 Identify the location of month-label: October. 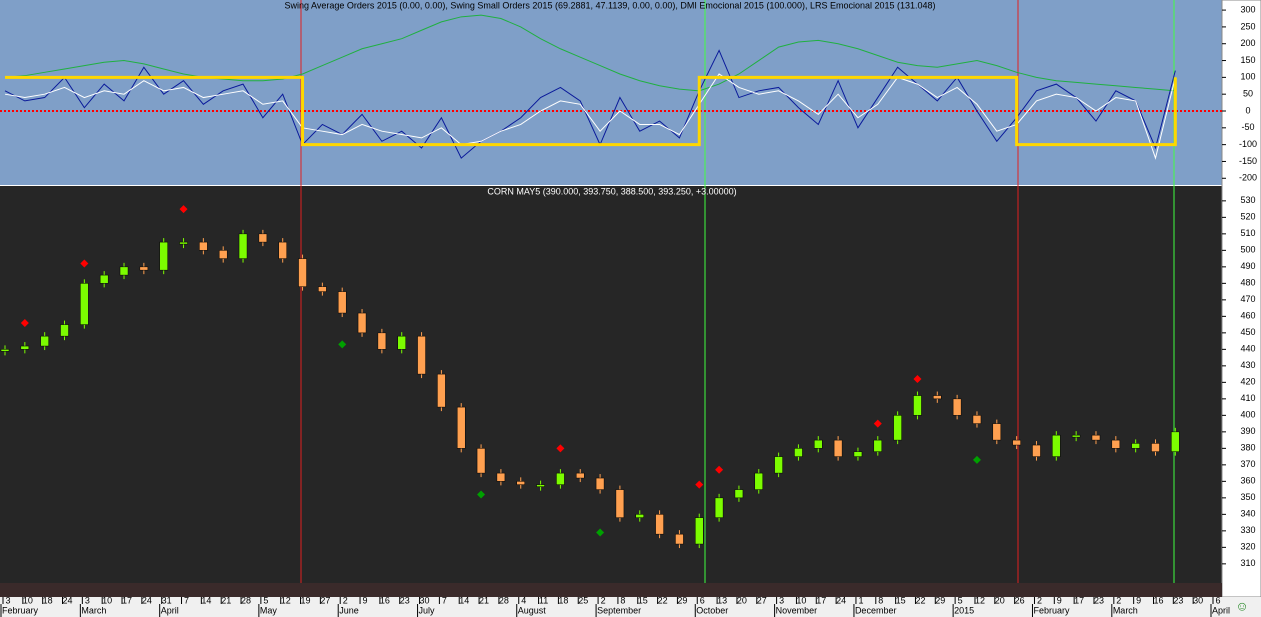
(712, 610).